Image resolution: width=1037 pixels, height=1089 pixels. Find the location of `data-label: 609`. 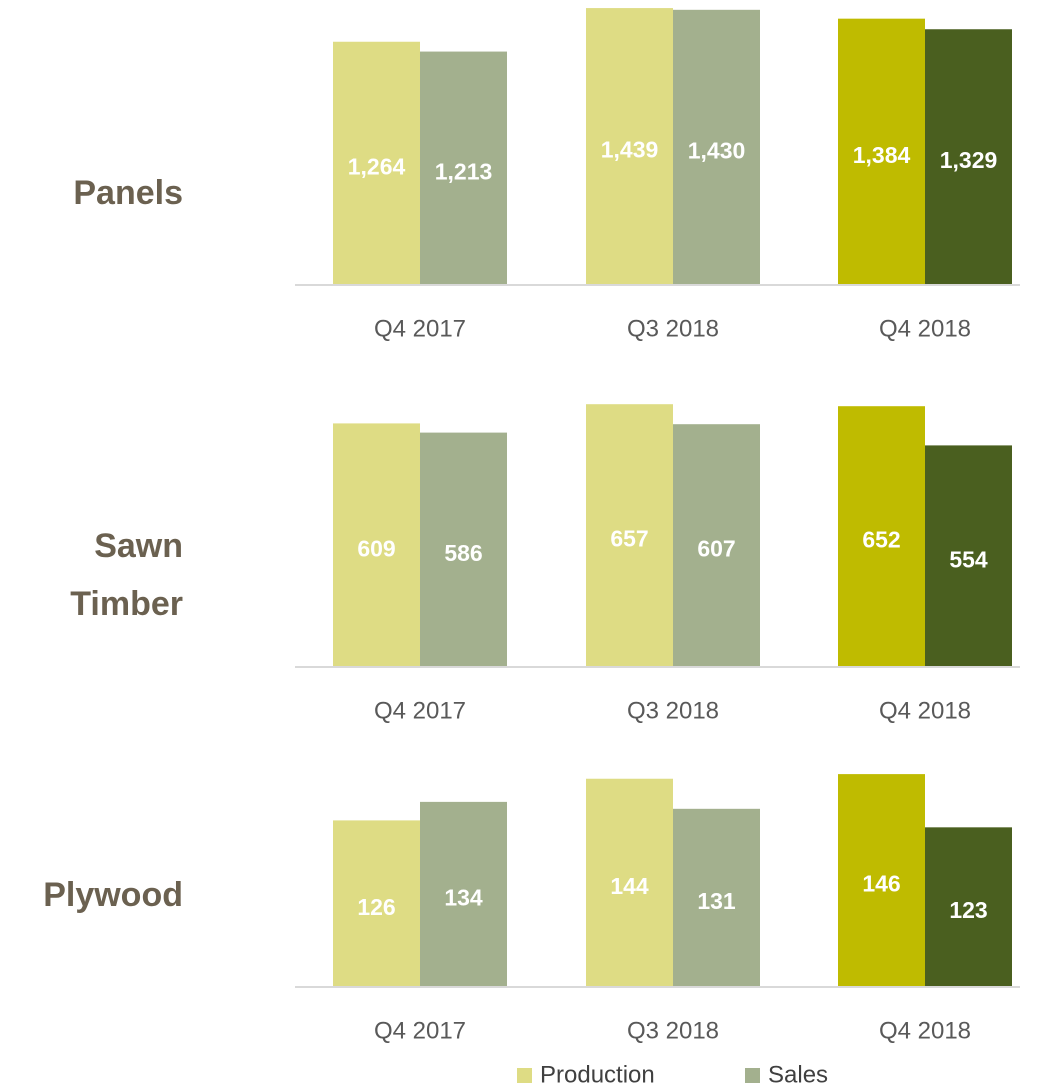

data-label: 609 is located at coordinates (376, 548).